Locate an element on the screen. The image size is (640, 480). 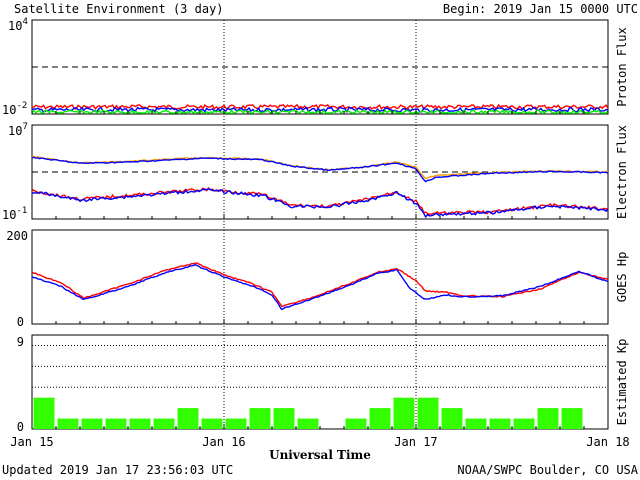
x-axis-label: Universal Time is located at coordinates (320, 455).